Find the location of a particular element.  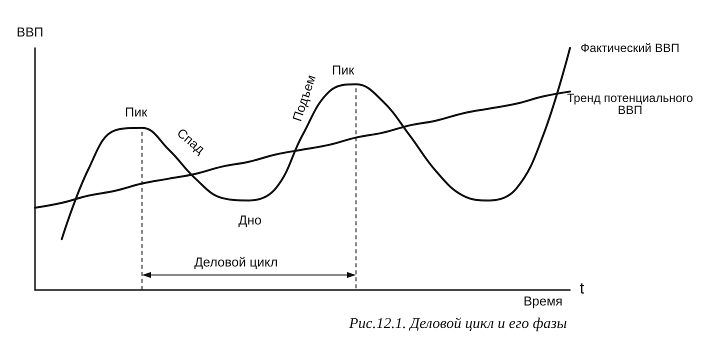

annotation: Деловой цикл is located at coordinates (236, 262).